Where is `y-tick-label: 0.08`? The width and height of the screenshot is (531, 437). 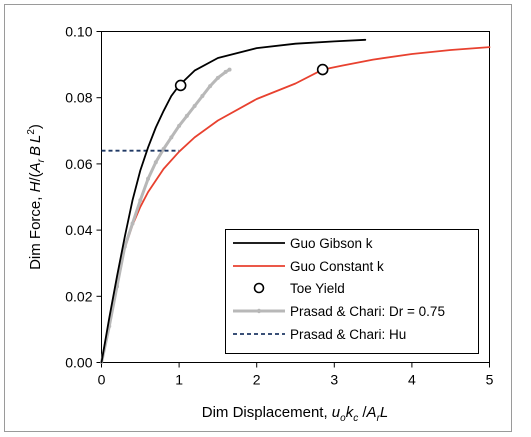 y-tick-label: 0.08 is located at coordinates (78, 98).